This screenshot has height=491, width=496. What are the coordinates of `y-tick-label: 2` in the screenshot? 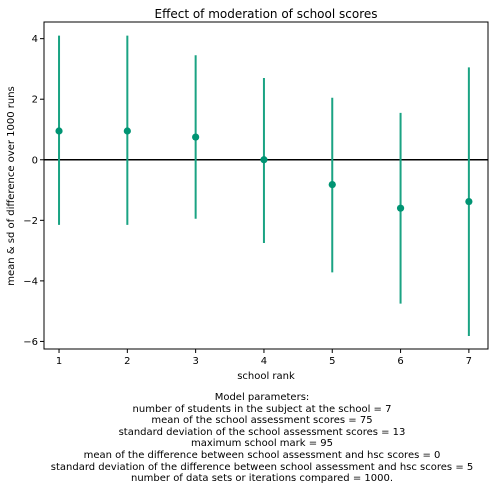 It's located at (35, 100).